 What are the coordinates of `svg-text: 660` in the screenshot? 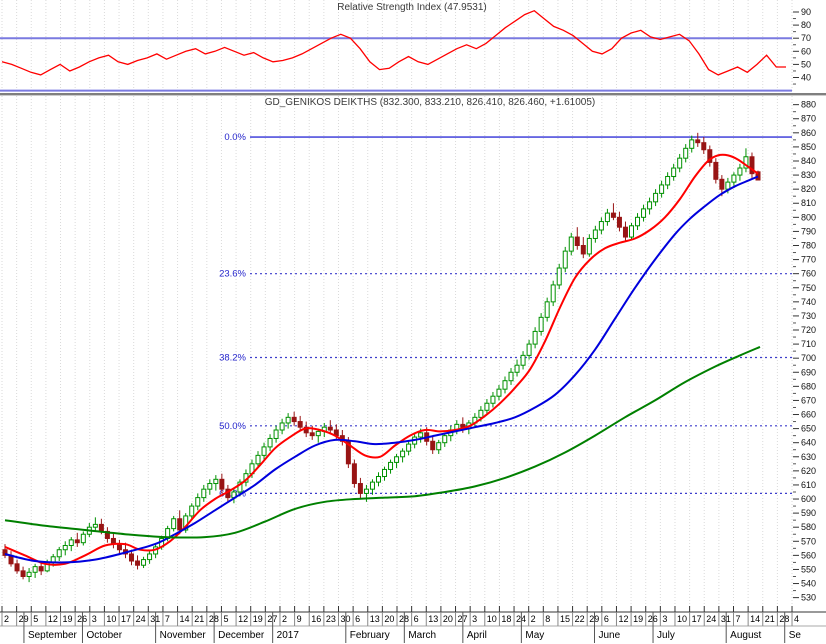 It's located at (808, 415).